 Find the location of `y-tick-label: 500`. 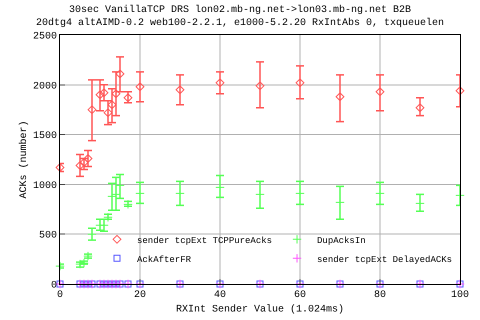

y-tick-label: 500 is located at coordinates (47, 236).